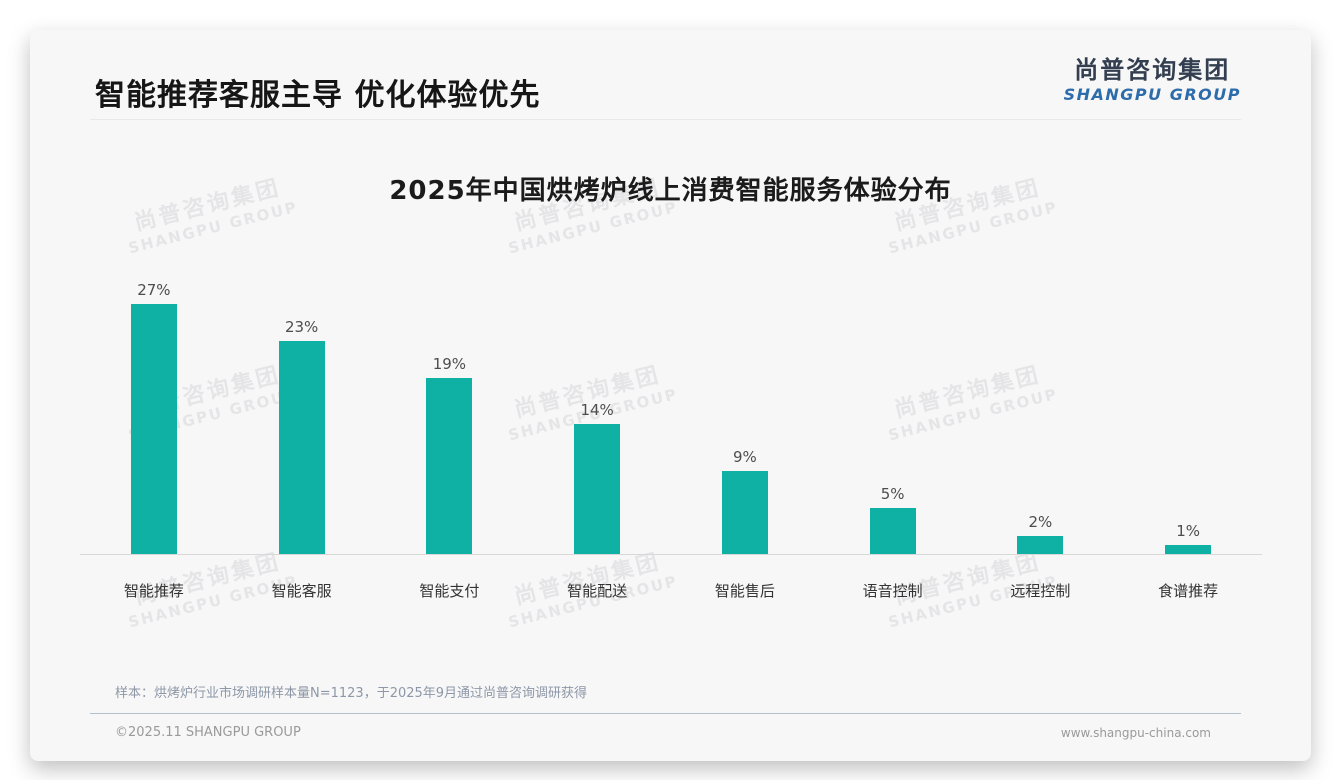 The image size is (1340, 780). Describe the element at coordinates (745, 404) in the screenshot. I see `bar-column: 9%` at that location.